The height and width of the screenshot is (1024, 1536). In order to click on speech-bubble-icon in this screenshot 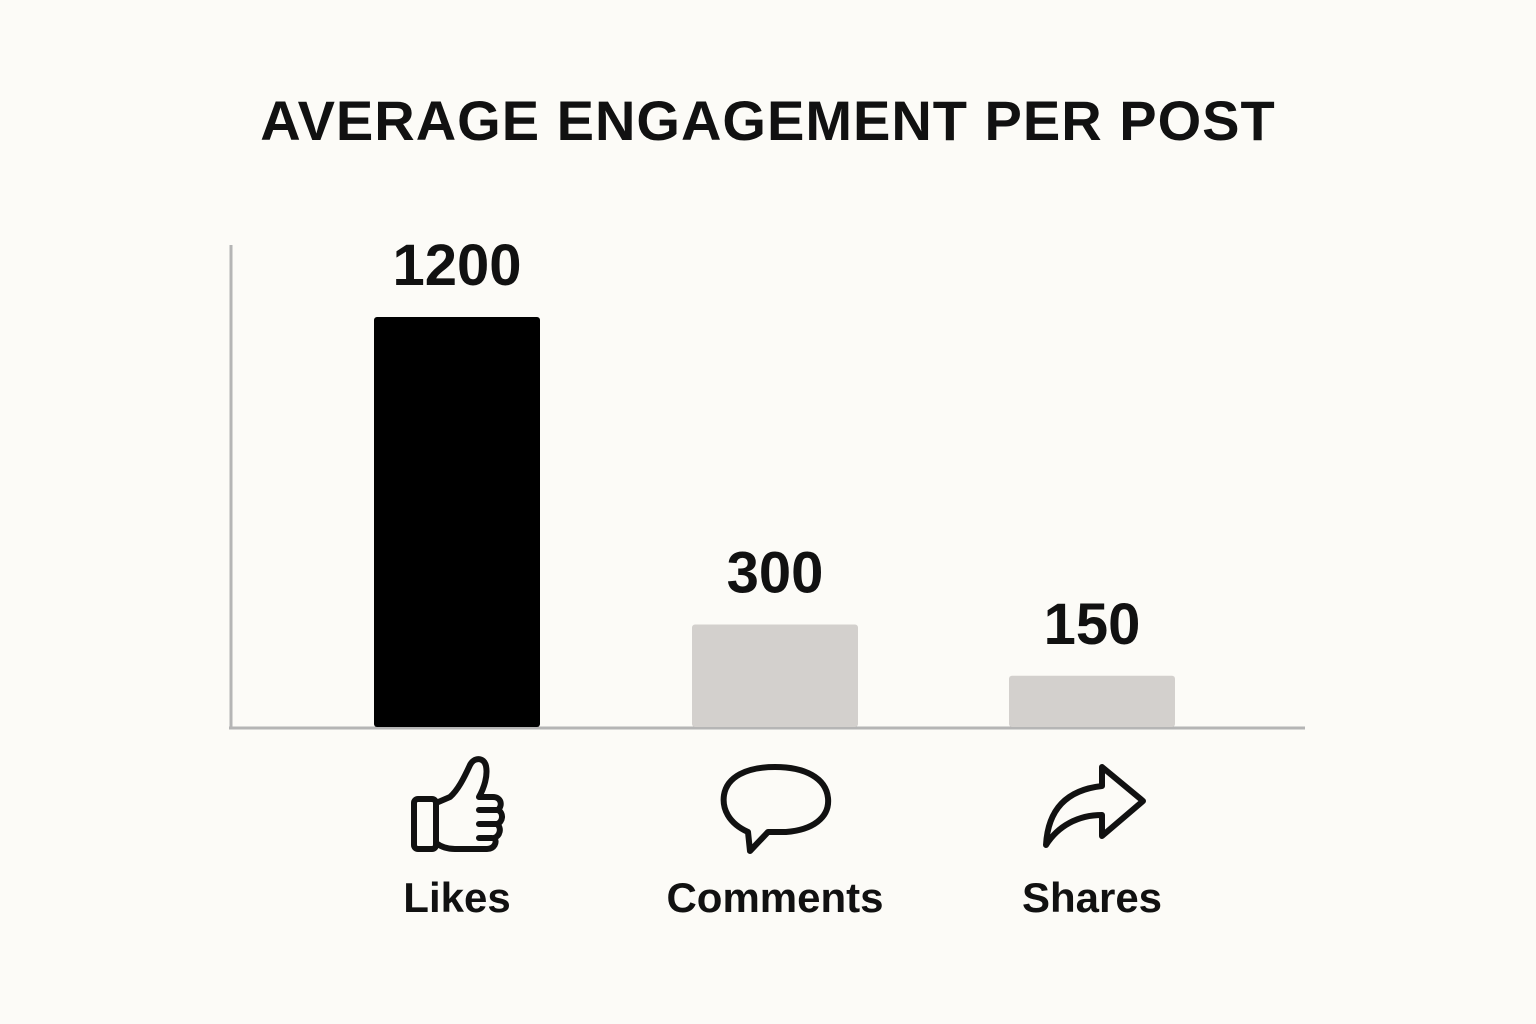, I will do `click(776, 809)`.